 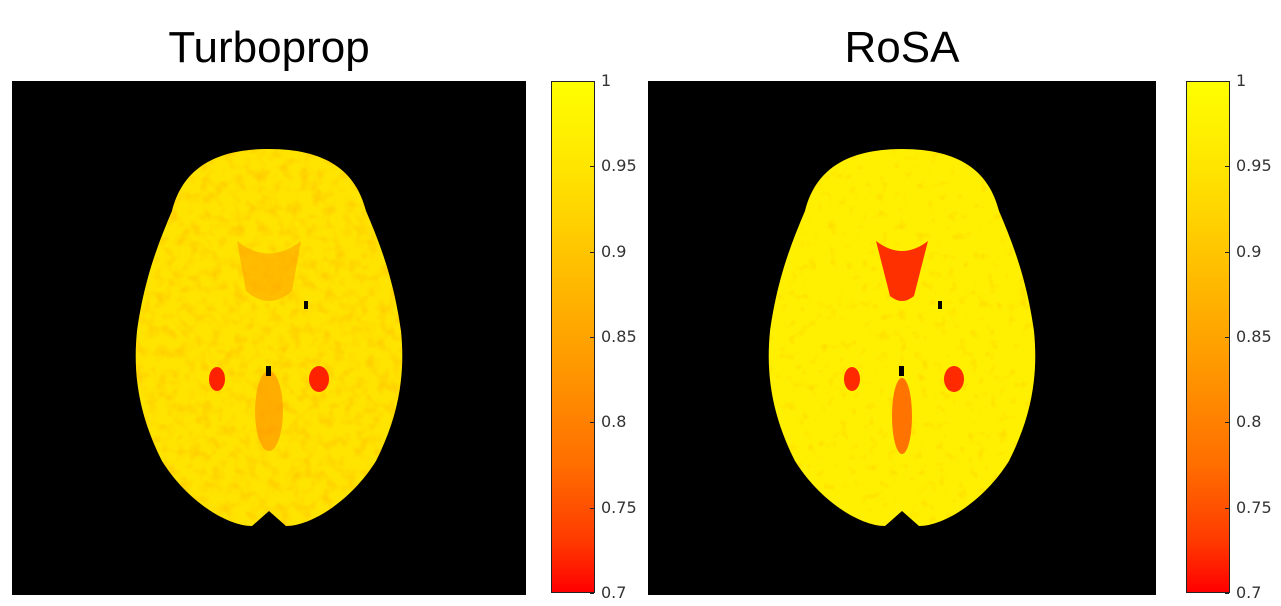 I want to click on colorbar-ticks-rosa: 1 0.95 0.9 0.85 0.8 0.75 0.7, so click(x=1252, y=336).